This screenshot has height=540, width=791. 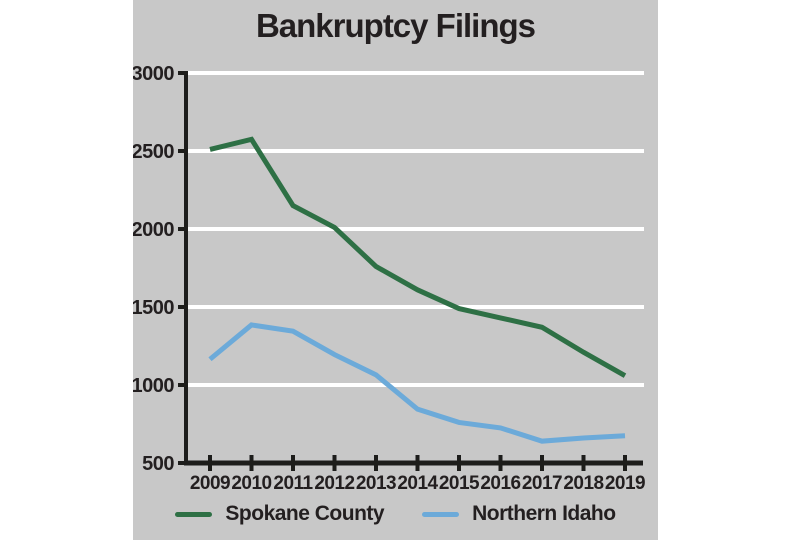 What do you see at coordinates (625, 483) in the screenshot?
I see `x-axis-label-2019: 2019` at bounding box center [625, 483].